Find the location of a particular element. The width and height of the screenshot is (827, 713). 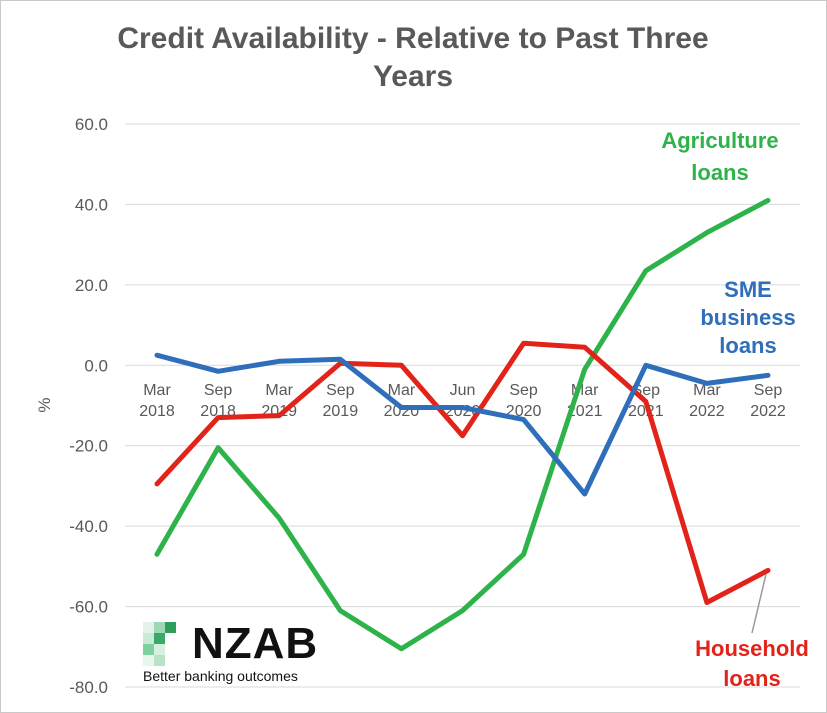

series-annotation-household-loans: loans is located at coordinates (751, 678).